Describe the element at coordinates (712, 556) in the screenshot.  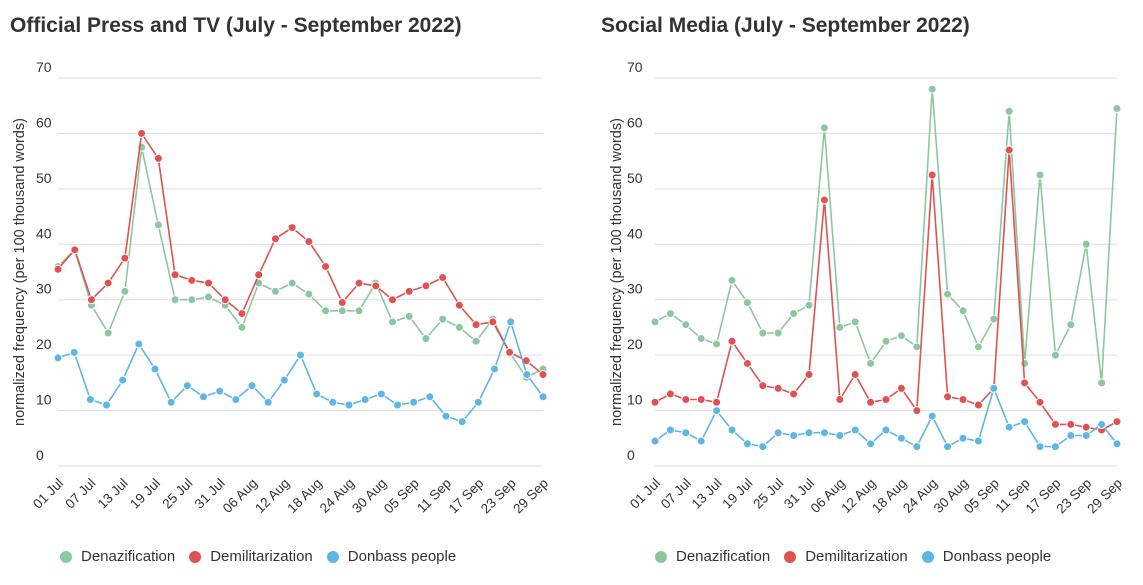
I see `legend-item-denazification: Denazification` at that location.